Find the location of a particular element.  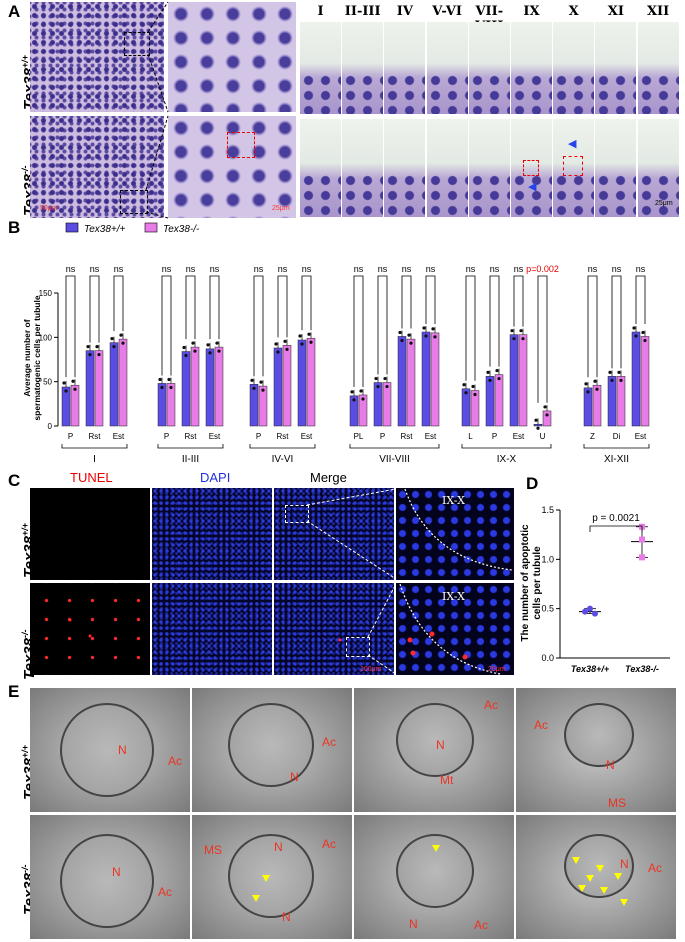

scalebar-a3: 25μm is located at coordinates (664, 203).